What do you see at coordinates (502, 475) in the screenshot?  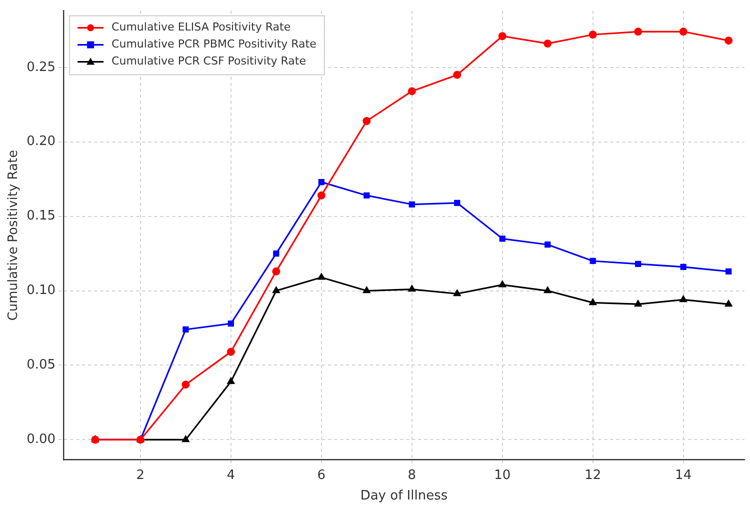 I see `x-tick-label: 10` at bounding box center [502, 475].